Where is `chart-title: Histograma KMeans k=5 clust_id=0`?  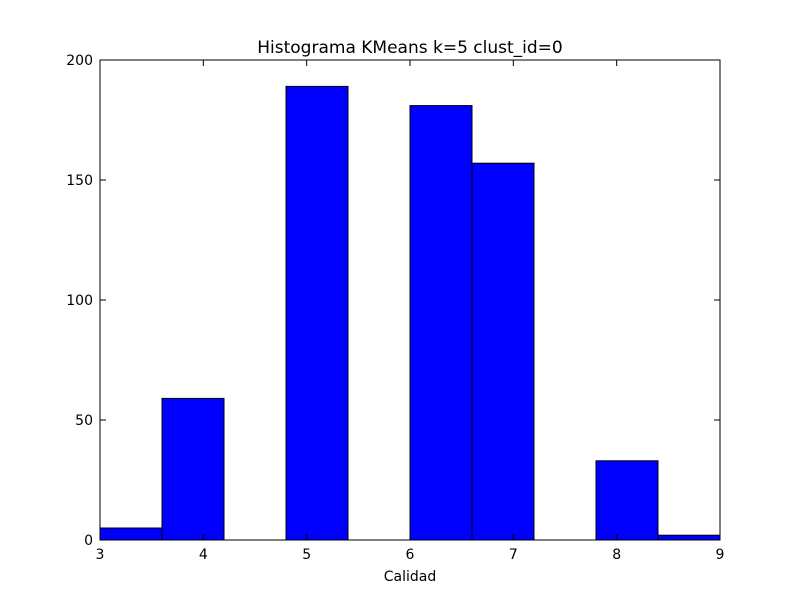 chart-title: Histograma KMeans k=5 clust_id=0 is located at coordinates (410, 48).